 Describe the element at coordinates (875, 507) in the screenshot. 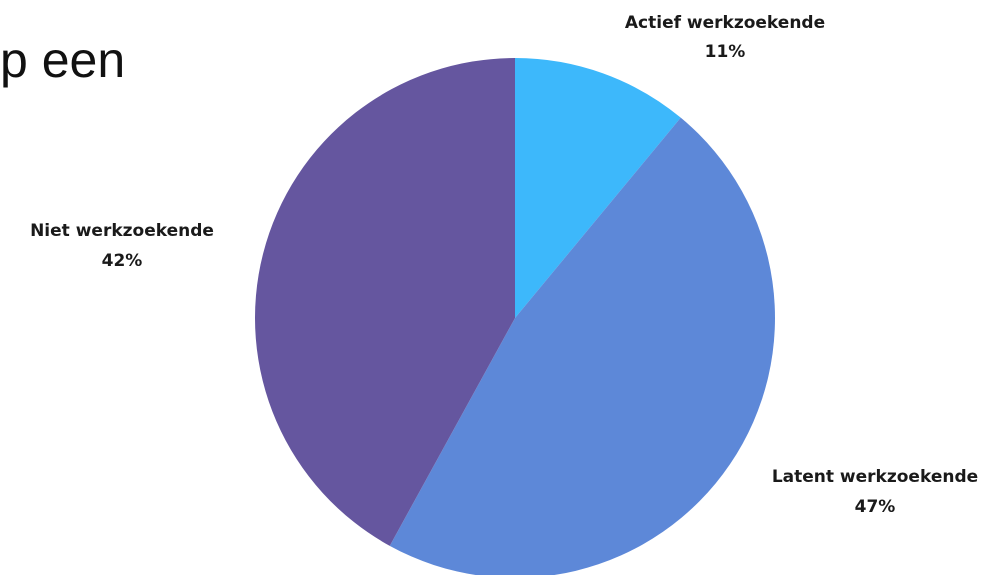

I see `slice-label-latent-value: 47%` at that location.